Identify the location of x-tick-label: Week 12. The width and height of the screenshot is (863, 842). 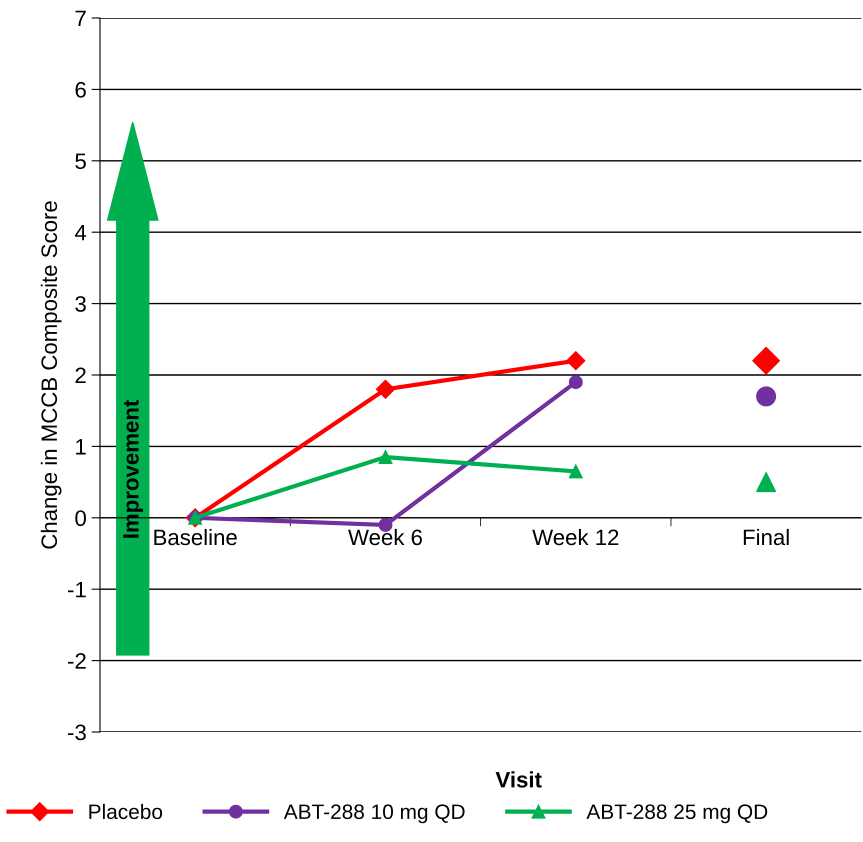
(575, 537).